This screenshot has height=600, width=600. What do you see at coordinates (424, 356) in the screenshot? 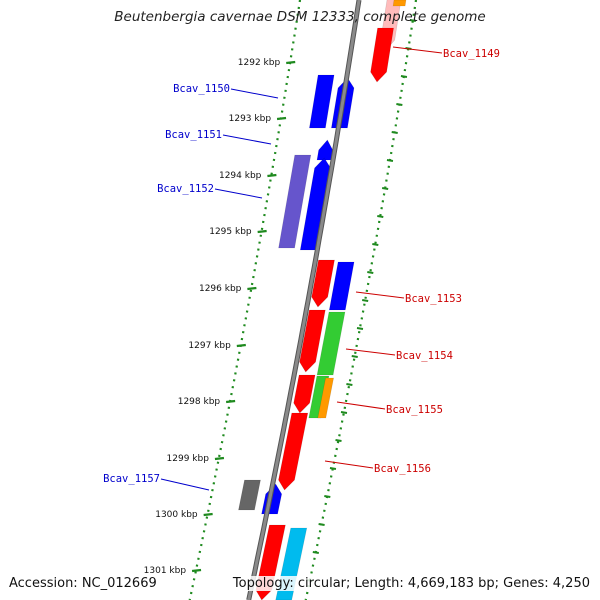
I see `gene-label-bcav-1154: Bcav_1154` at bounding box center [424, 356].